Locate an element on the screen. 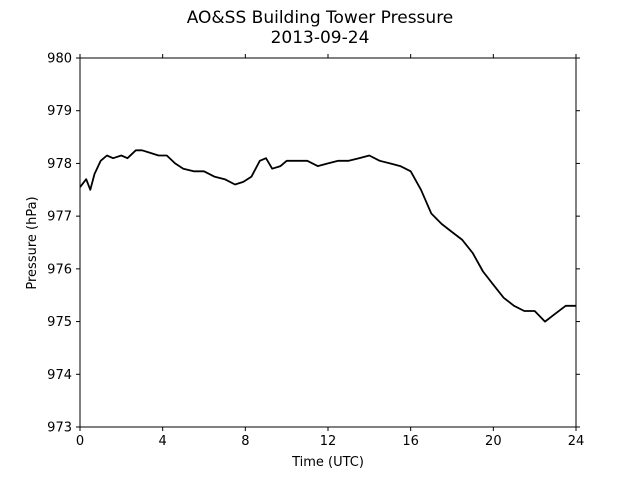 The image size is (640, 480). x-axis-label: Time (UTC) is located at coordinates (327, 462).